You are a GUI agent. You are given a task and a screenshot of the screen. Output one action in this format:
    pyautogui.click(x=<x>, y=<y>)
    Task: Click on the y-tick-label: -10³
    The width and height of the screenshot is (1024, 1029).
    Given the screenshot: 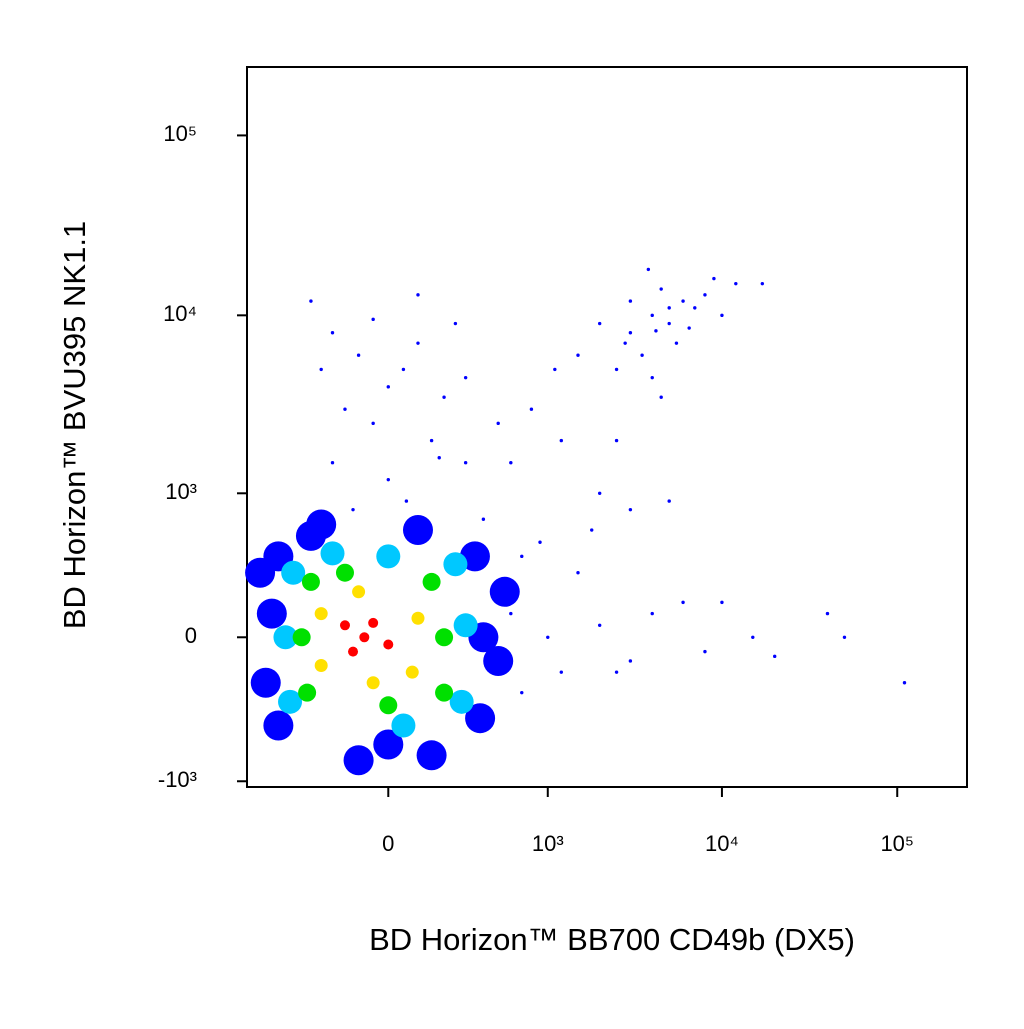 What is the action you would take?
    pyautogui.click(x=177, y=779)
    